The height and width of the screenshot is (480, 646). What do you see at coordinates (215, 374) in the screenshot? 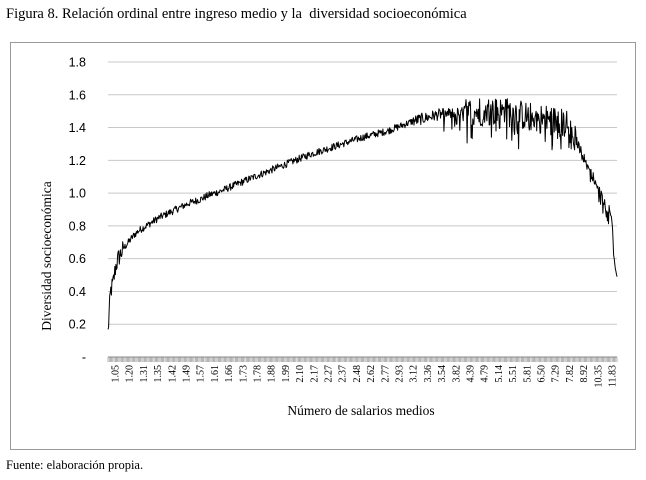
I see `x-tick-label: 1.61` at bounding box center [215, 374].